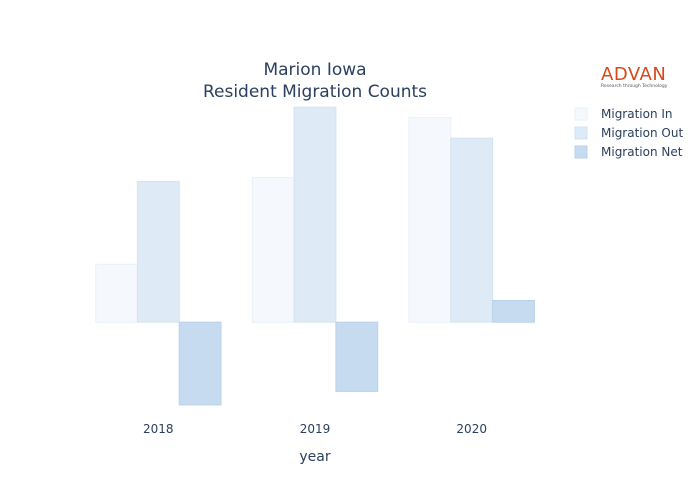  Describe the element at coordinates (430, 220) in the screenshot. I see `bar-migration-in-2020` at that location.